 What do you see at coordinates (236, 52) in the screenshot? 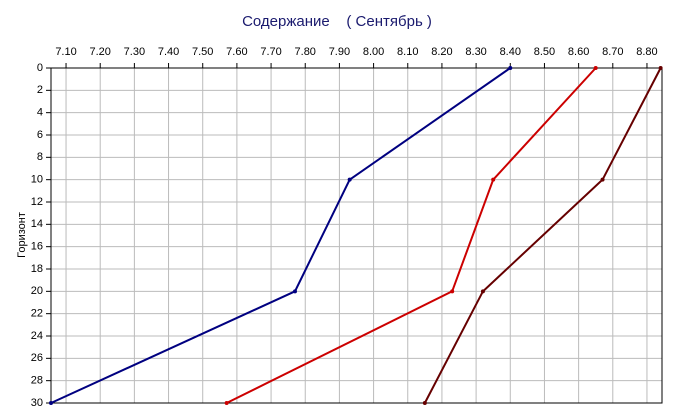
I see `x-tick-label: 7.60` at bounding box center [236, 52].